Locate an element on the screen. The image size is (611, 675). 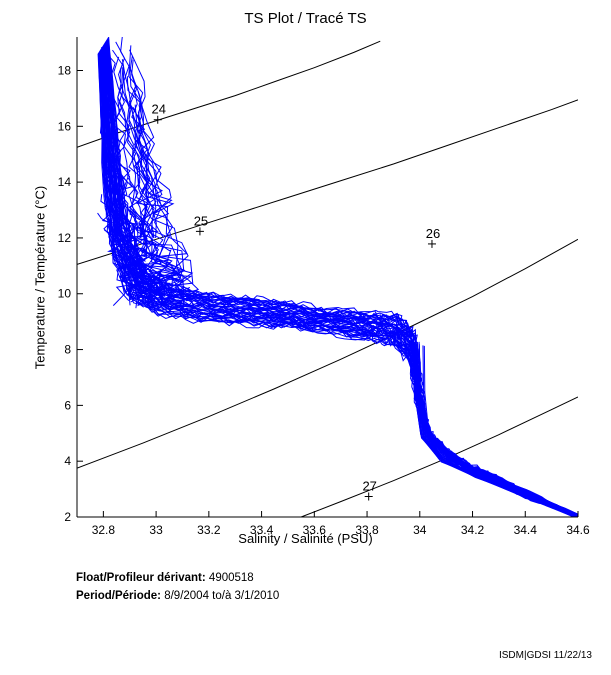
x-tick-label: 34.6 is located at coordinates (578, 530).